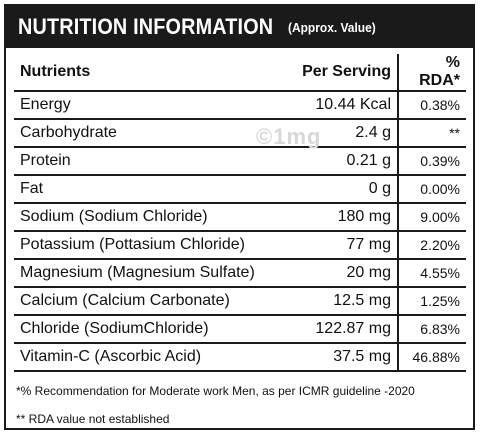 Image resolution: width=480 pixels, height=434 pixels. I want to click on table-row: Carbohydrate 2.4 g **, so click(240, 133).